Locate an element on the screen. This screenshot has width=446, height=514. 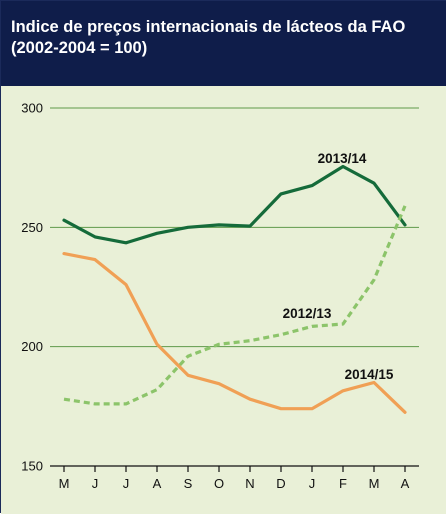
x-tick-label-6: N is located at coordinates (249, 483).